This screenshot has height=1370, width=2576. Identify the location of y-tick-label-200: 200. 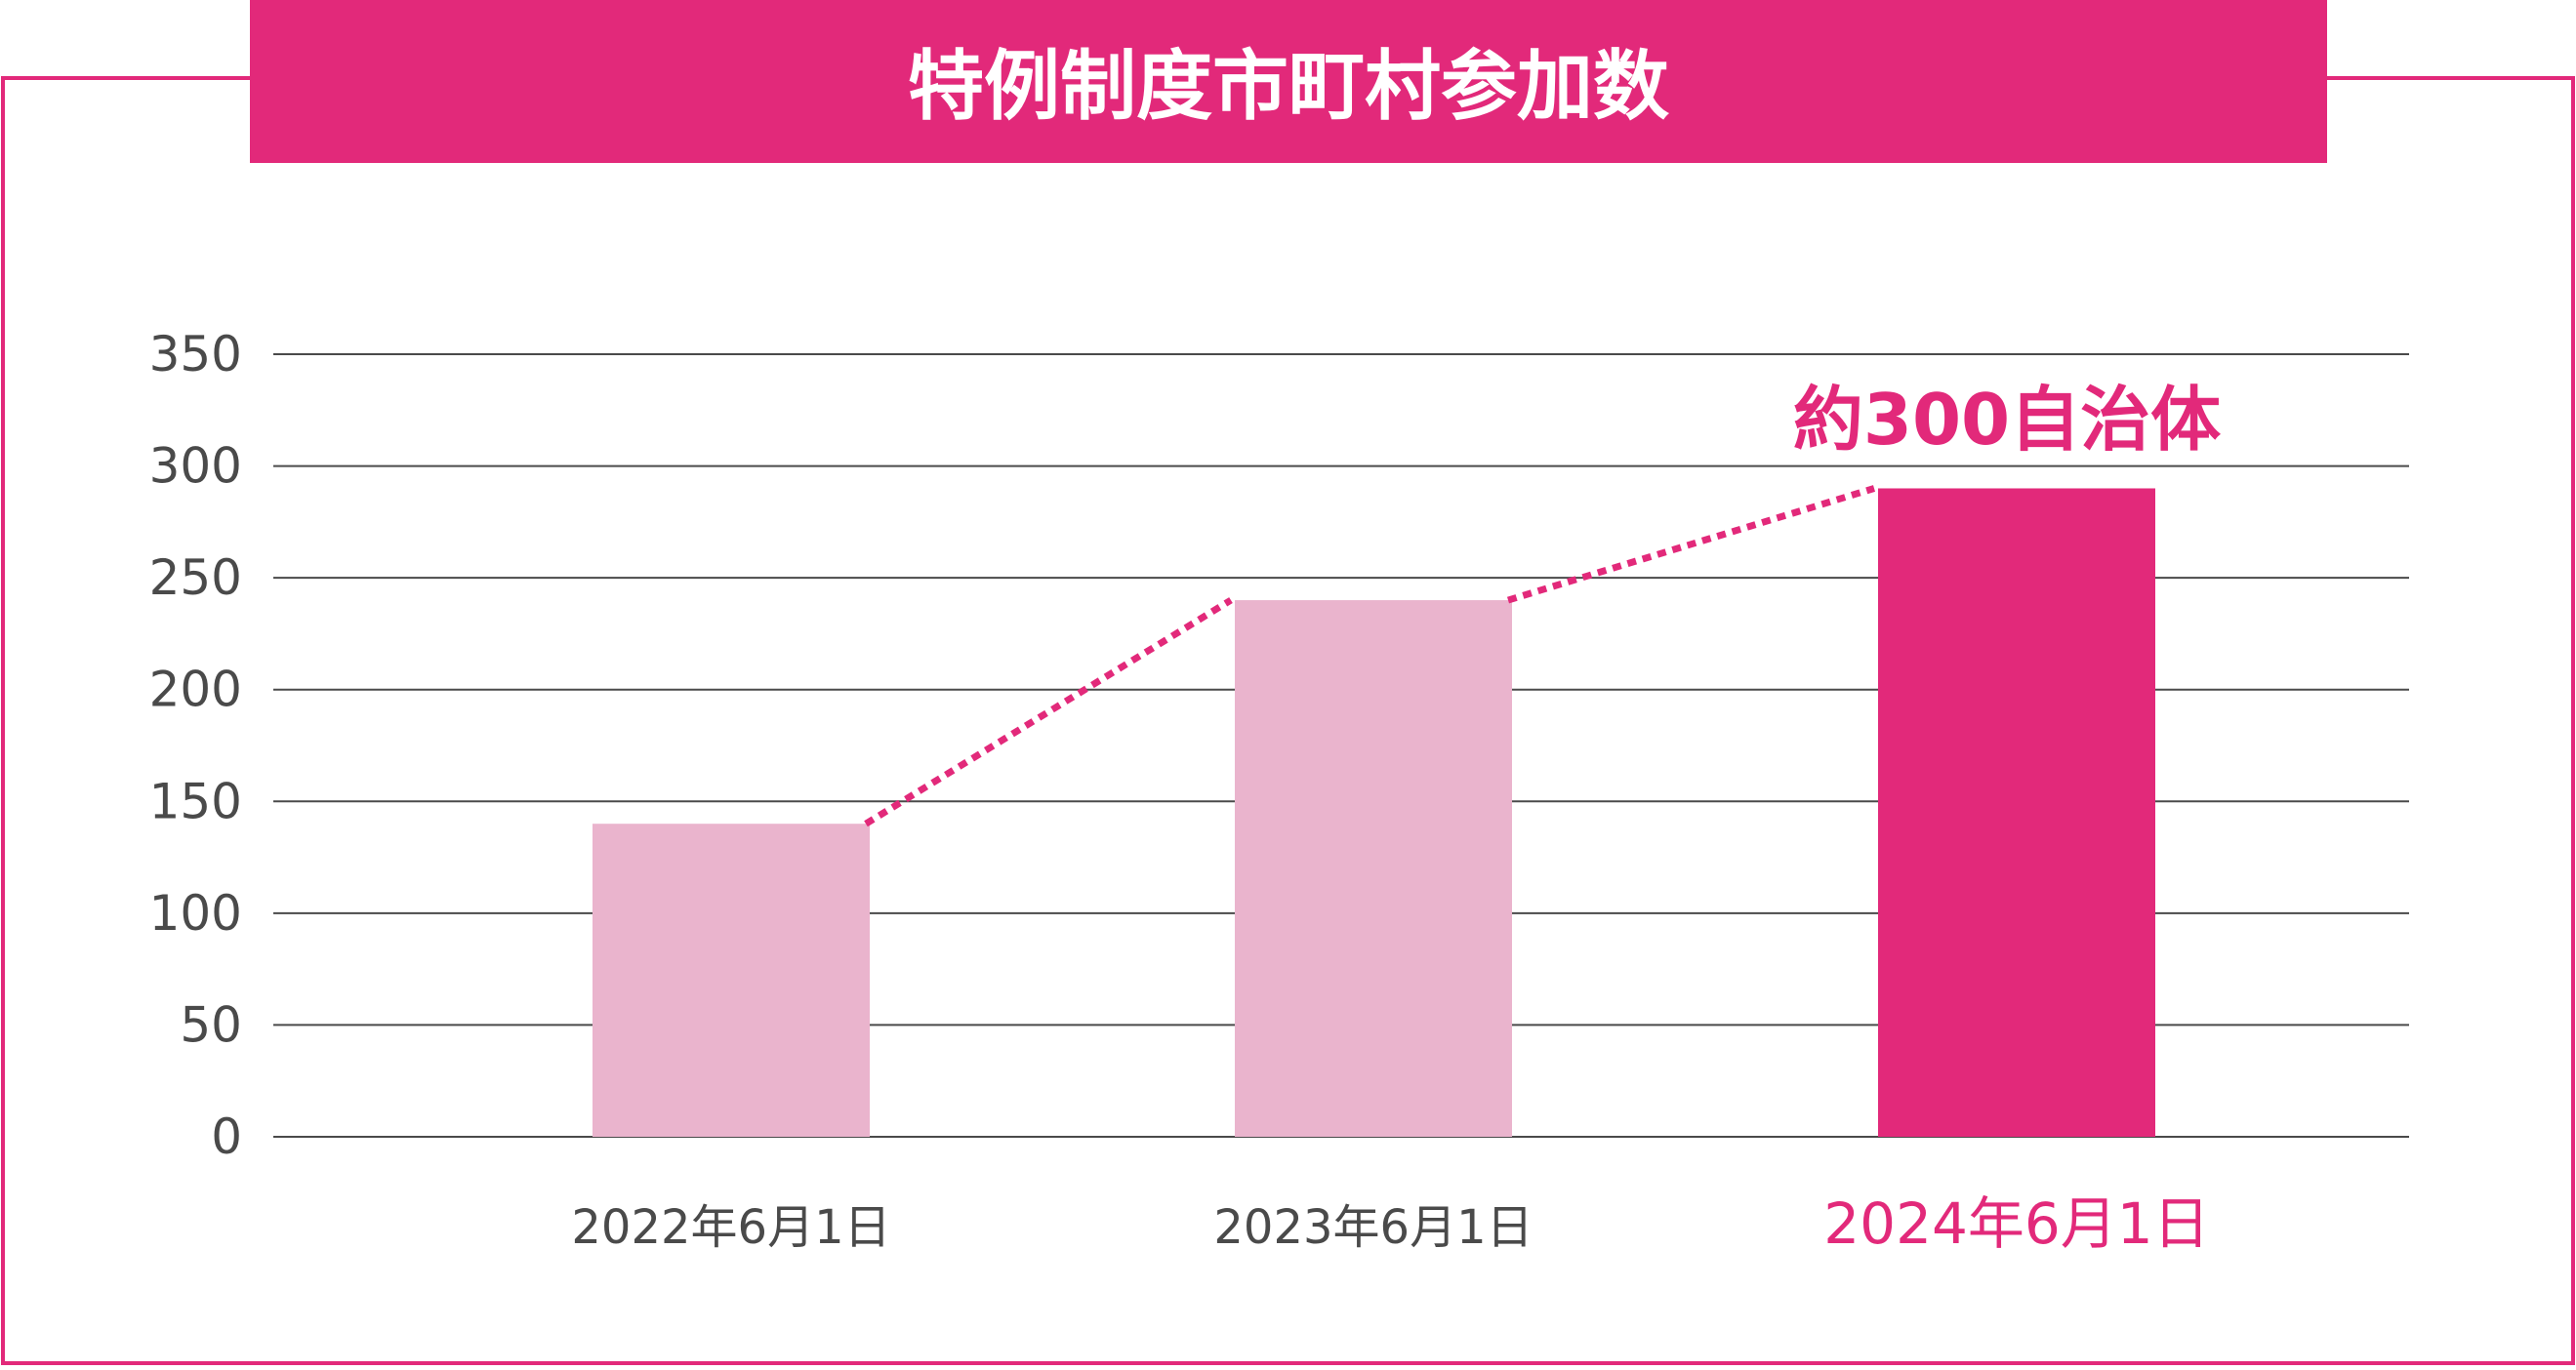
(195, 690).